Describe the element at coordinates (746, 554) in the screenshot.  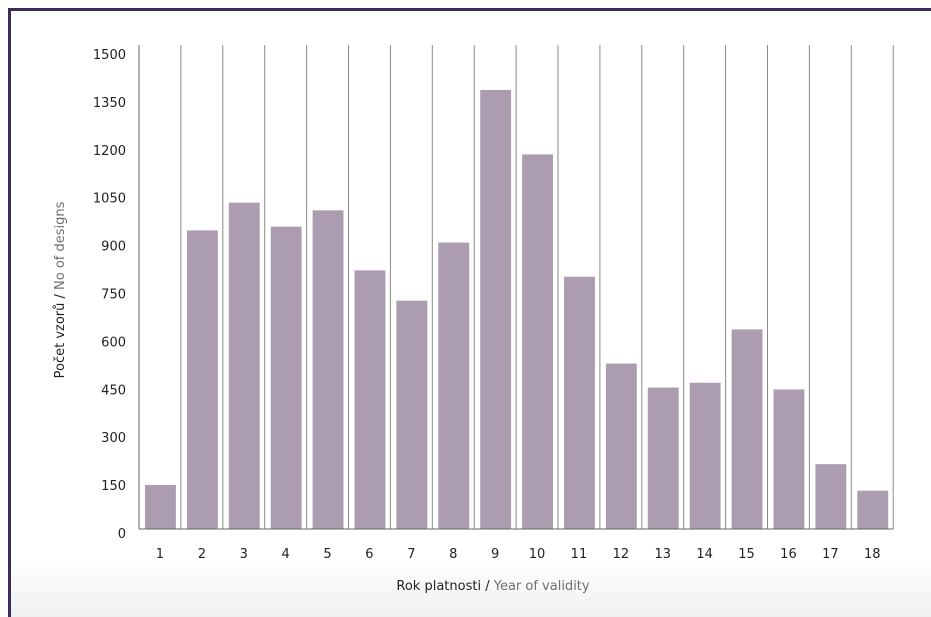
I see `x-tick-label: 15` at that location.